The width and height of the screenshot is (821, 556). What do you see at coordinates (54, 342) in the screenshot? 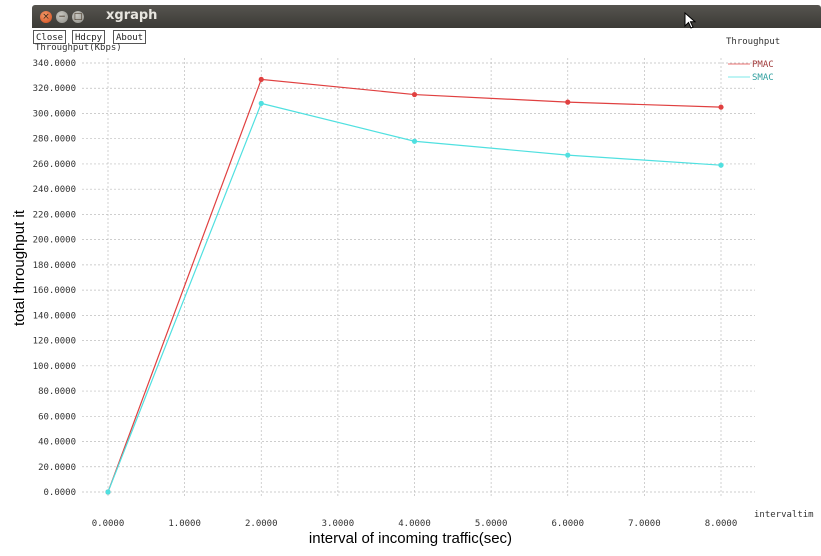
I see `y-tick-label: 120.0000` at bounding box center [54, 342].